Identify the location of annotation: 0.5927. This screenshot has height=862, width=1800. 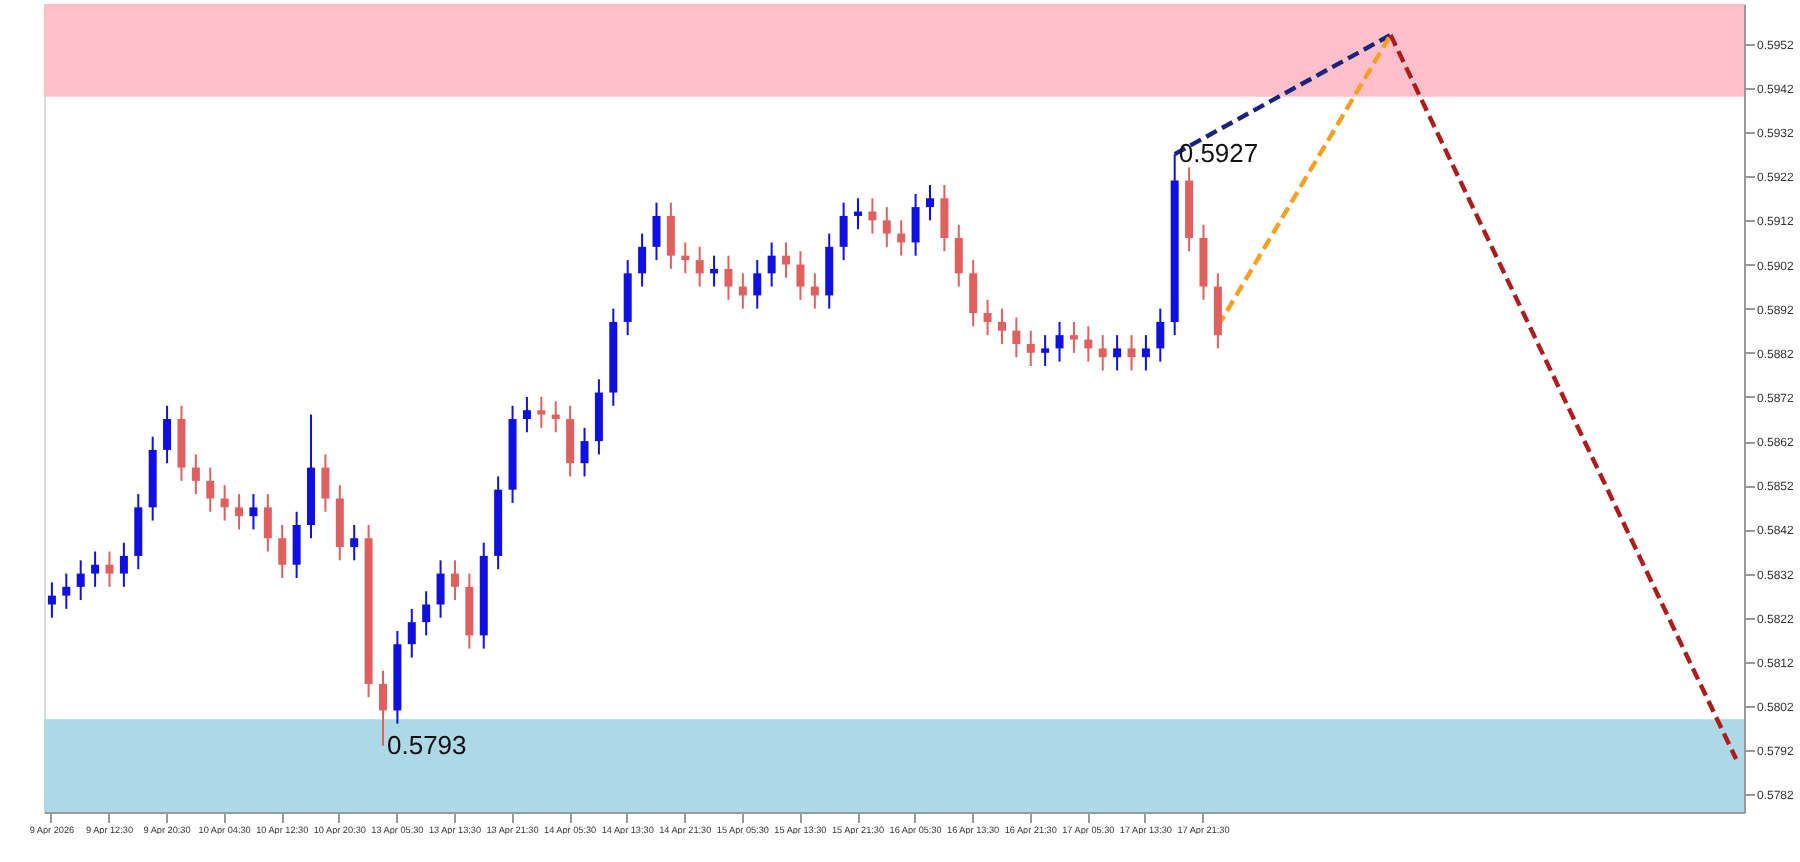
(1218, 153).